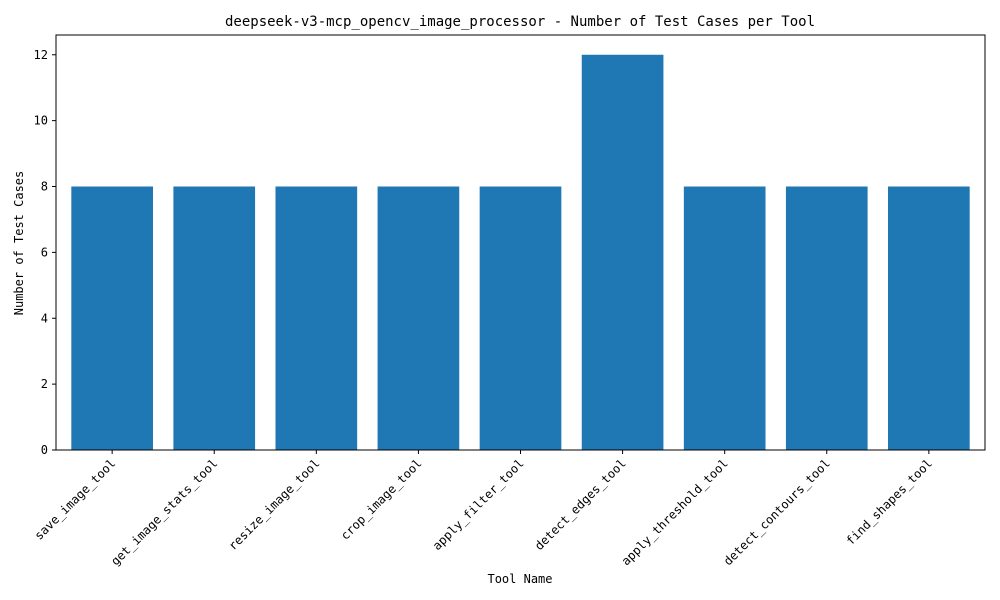  I want to click on bar-save-image-tool, so click(112, 318).